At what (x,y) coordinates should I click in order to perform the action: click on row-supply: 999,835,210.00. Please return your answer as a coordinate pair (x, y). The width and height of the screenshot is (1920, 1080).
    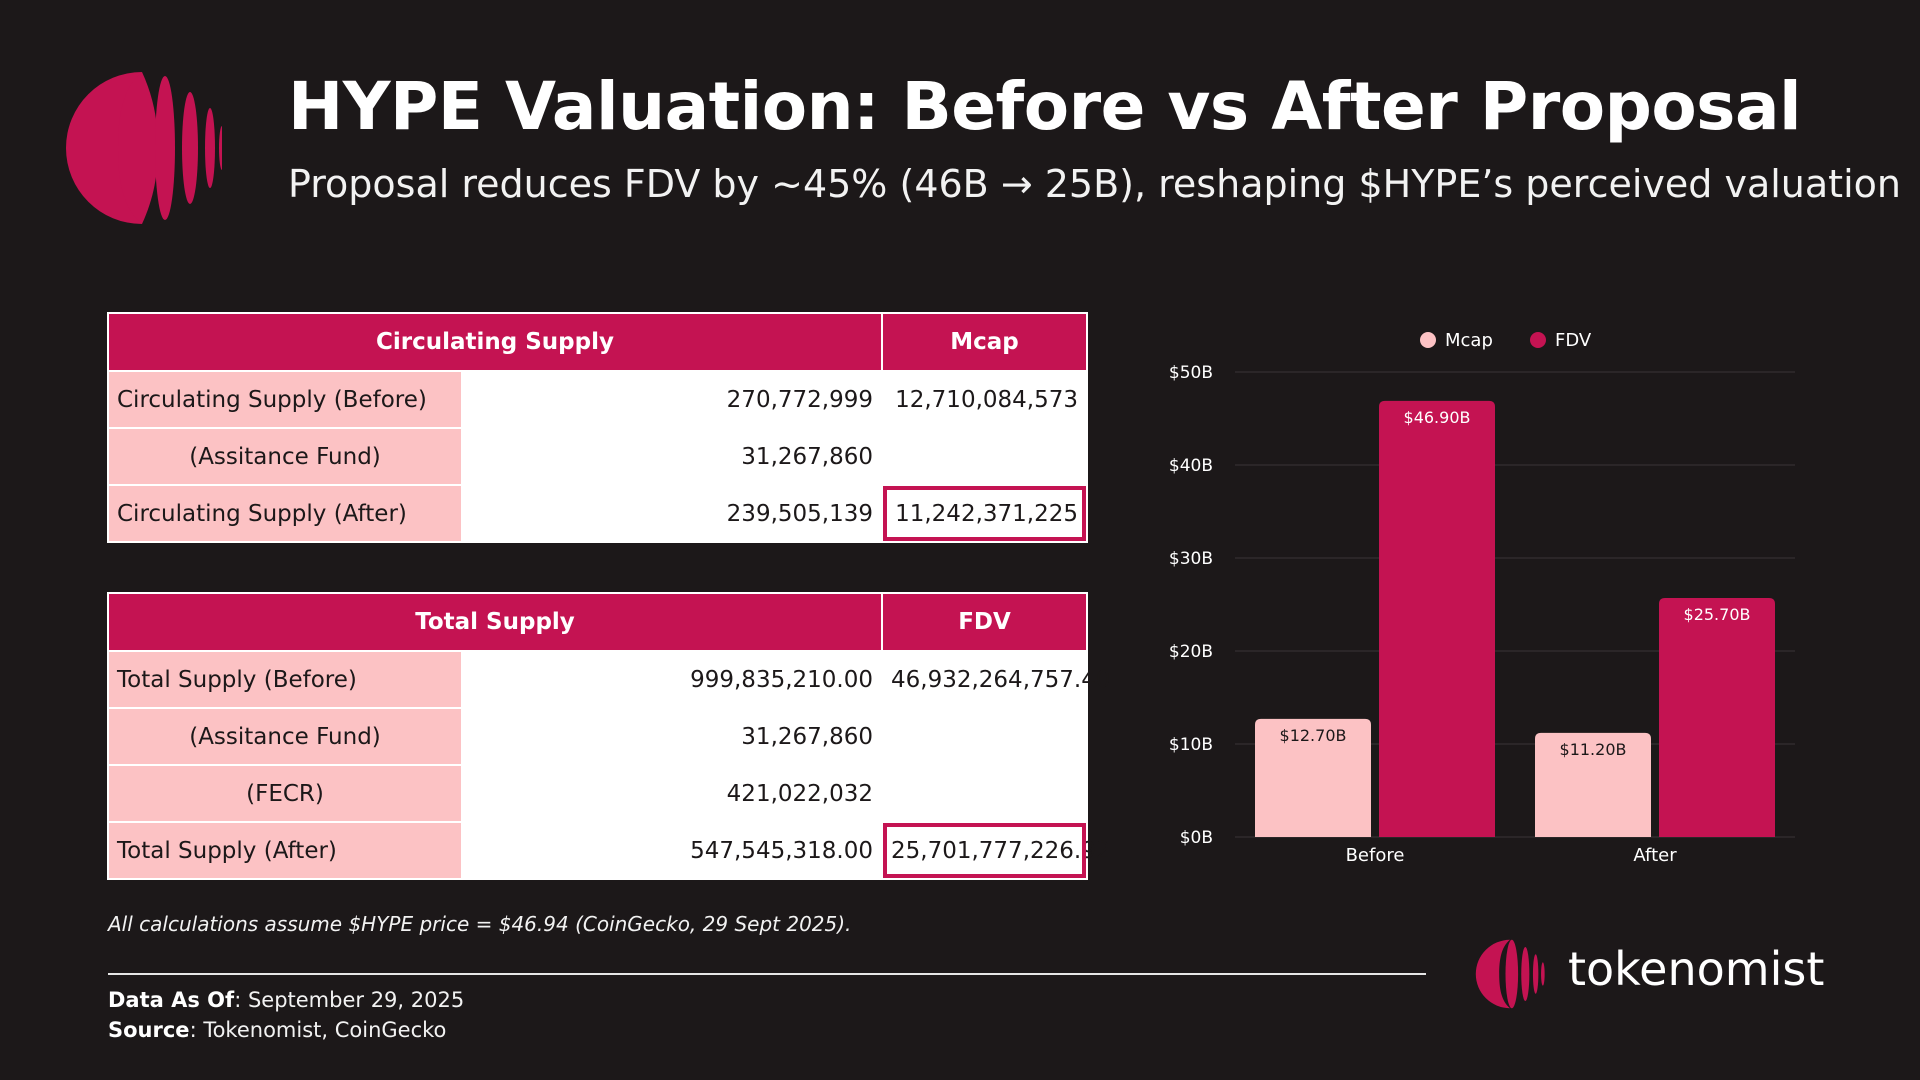
    Looking at the image, I should click on (672, 679).